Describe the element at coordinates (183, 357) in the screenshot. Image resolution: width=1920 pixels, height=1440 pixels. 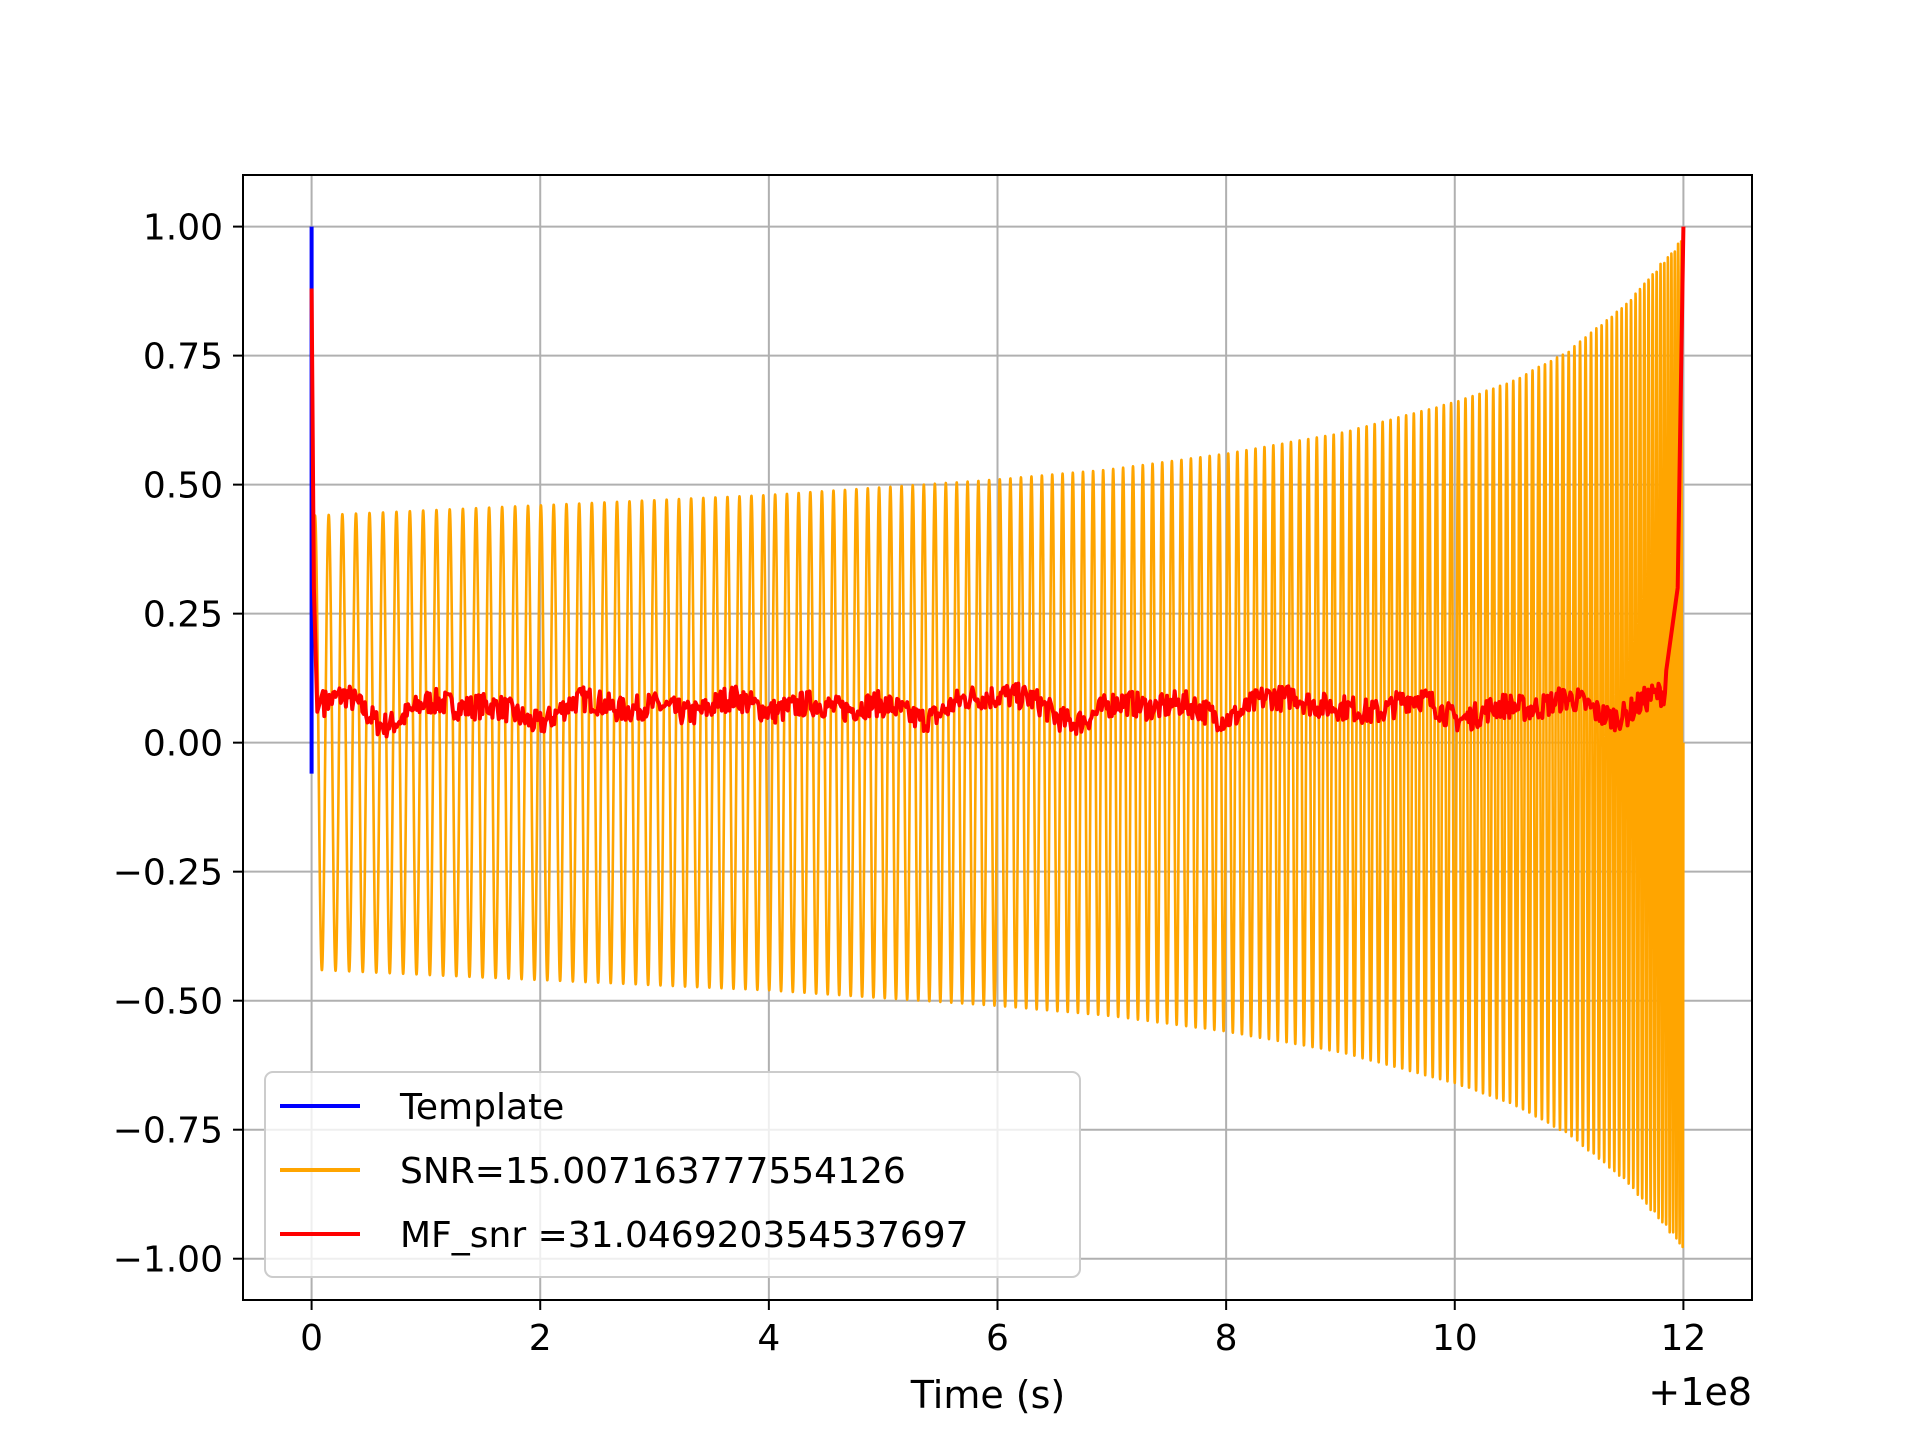
I see `y-tick-label: 0.75` at that location.